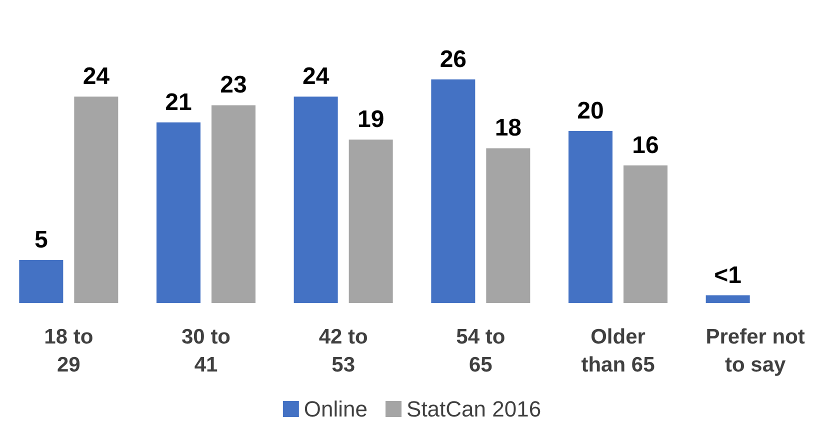 This screenshot has width=824, height=427. What do you see at coordinates (336, 409) in the screenshot?
I see `legend-label: Online` at bounding box center [336, 409].